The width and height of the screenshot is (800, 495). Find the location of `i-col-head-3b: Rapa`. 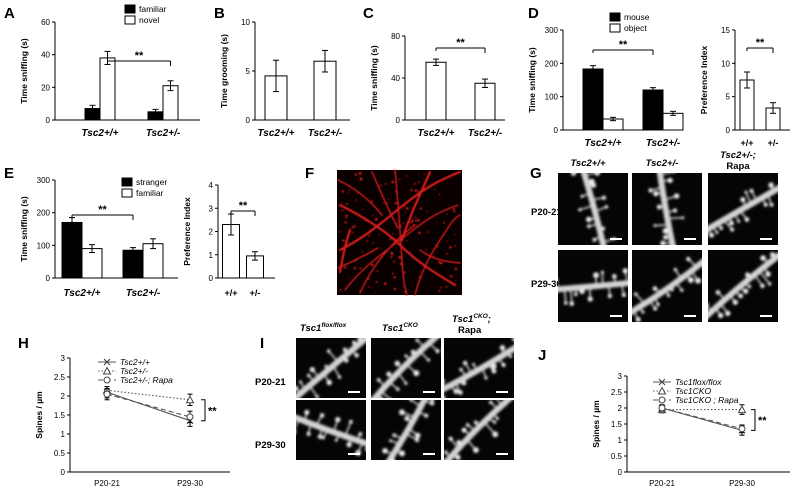

i-col-head-3b: Rapa is located at coordinates (470, 330).